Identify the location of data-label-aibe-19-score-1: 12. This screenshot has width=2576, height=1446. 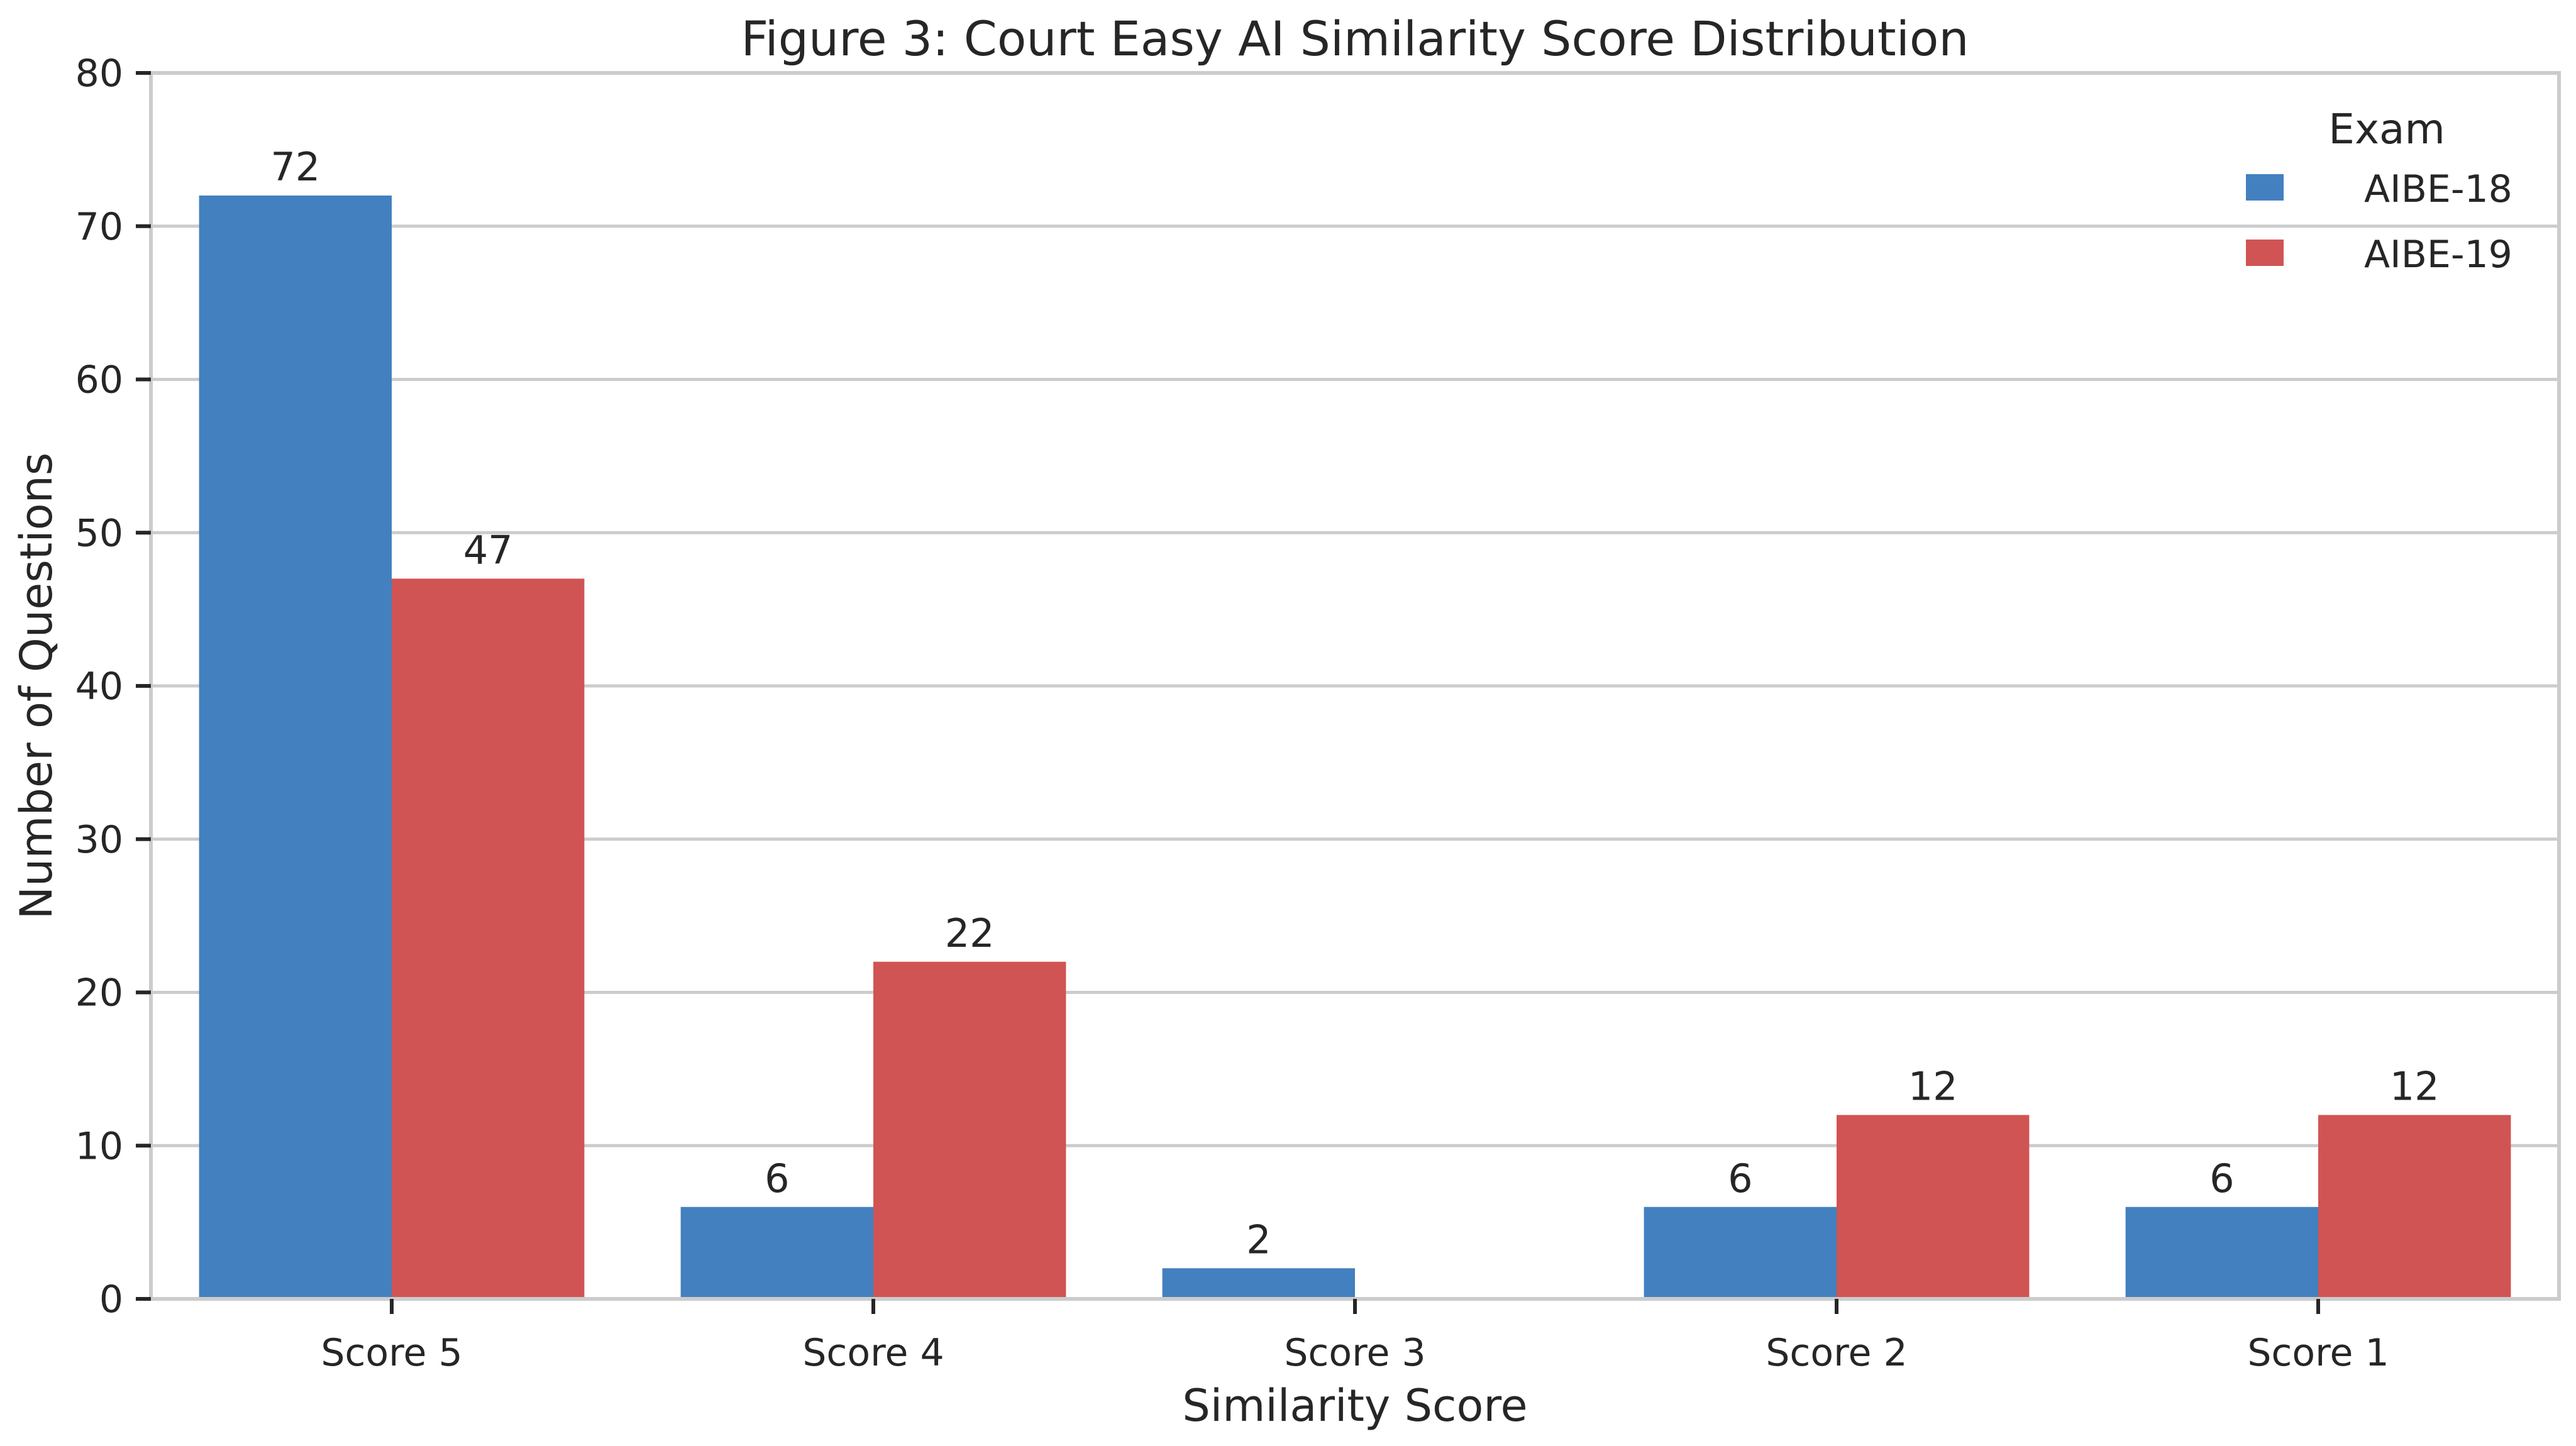
(2415, 1087).